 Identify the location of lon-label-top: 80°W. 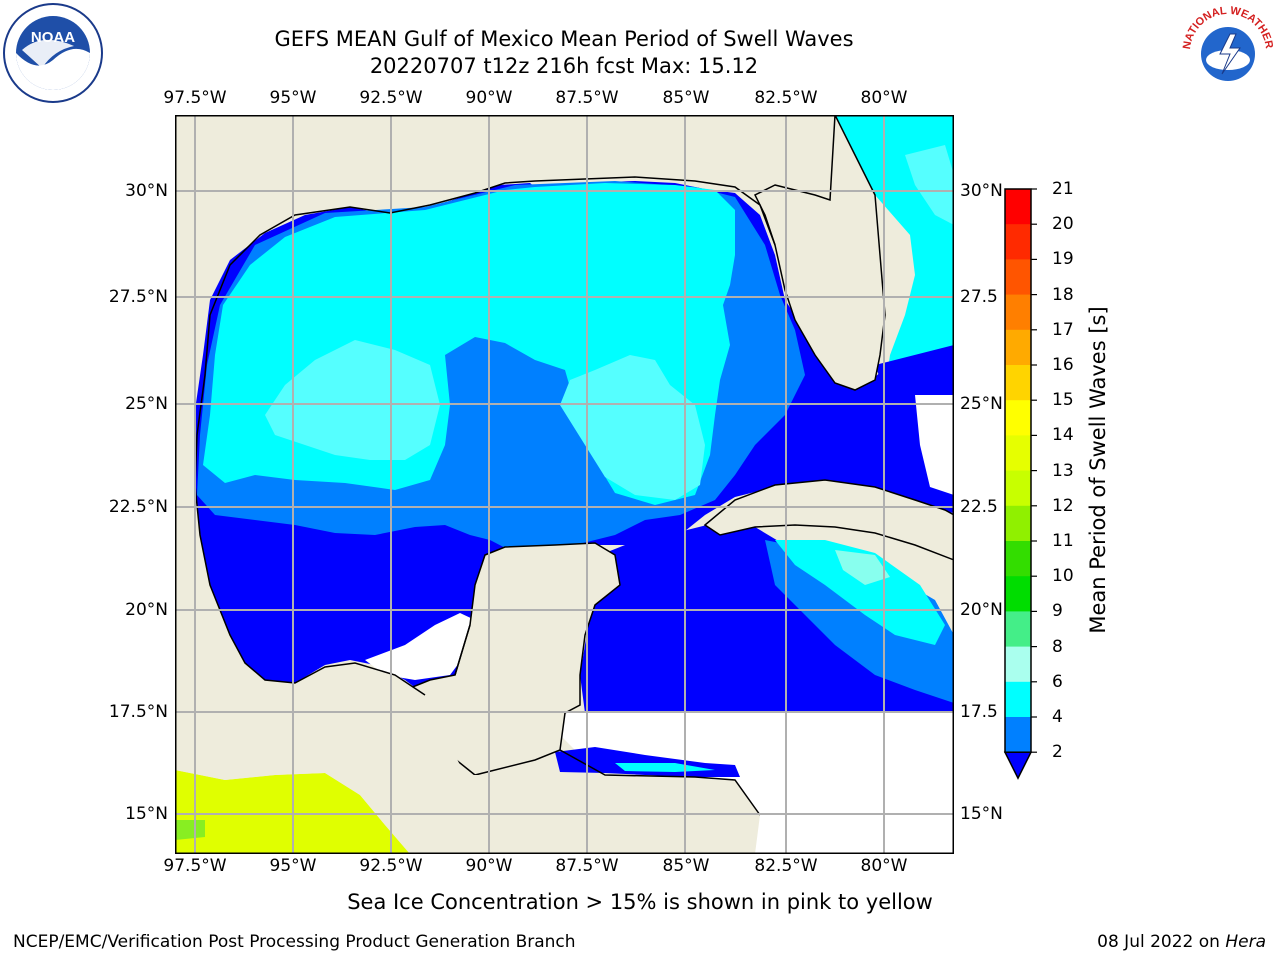
(884, 98).